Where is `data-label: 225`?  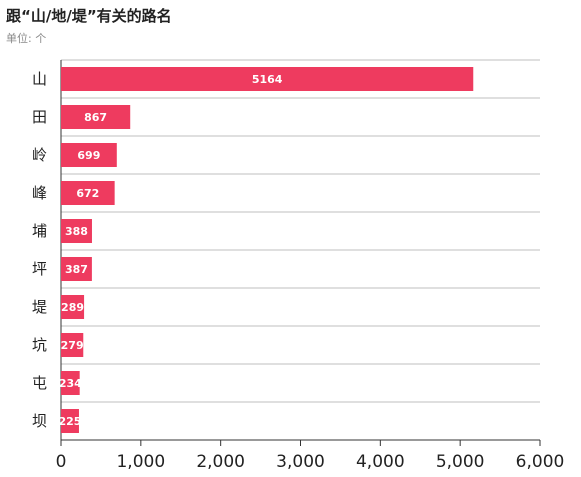 data-label: 225 is located at coordinates (69, 421).